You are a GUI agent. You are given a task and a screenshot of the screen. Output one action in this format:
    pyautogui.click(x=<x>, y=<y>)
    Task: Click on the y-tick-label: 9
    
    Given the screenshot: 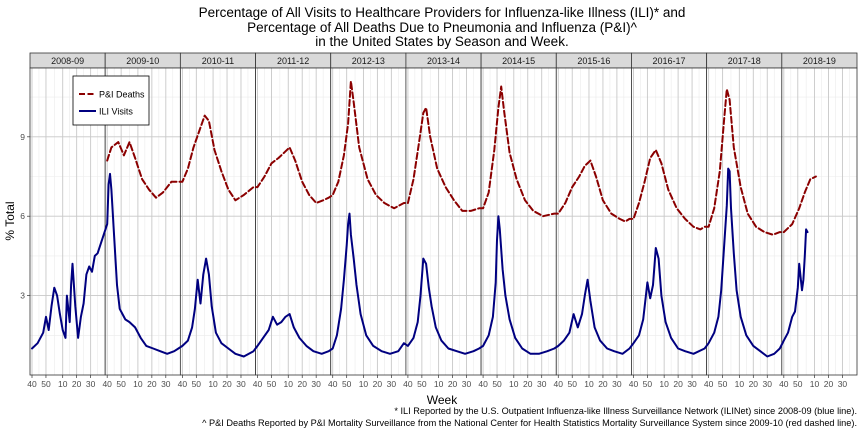 What is the action you would take?
    pyautogui.click(x=22, y=137)
    